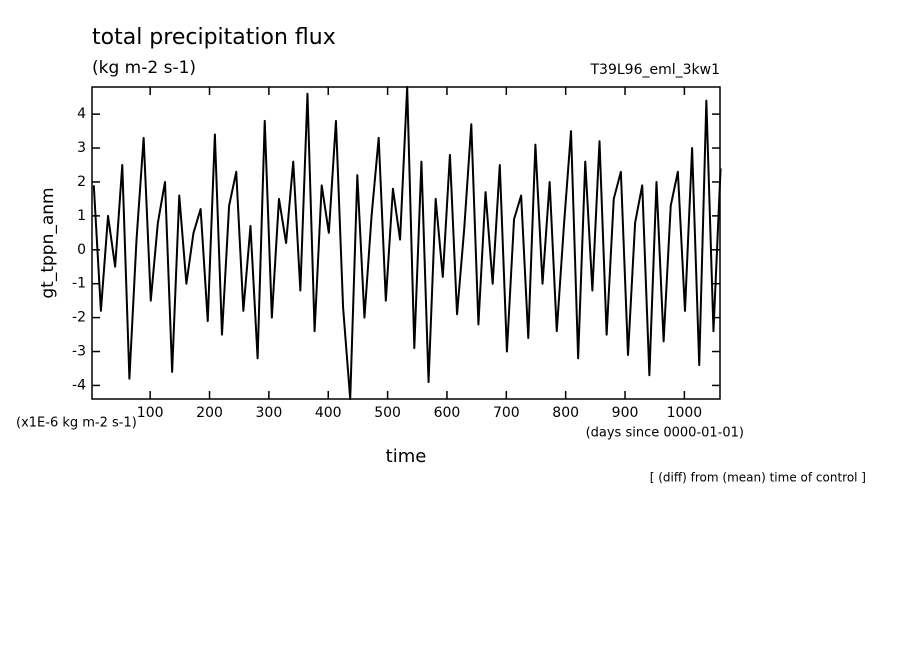 The height and width of the screenshot is (654, 904). Describe the element at coordinates (81, 216) in the screenshot. I see `y-tick-label: 1` at that location.